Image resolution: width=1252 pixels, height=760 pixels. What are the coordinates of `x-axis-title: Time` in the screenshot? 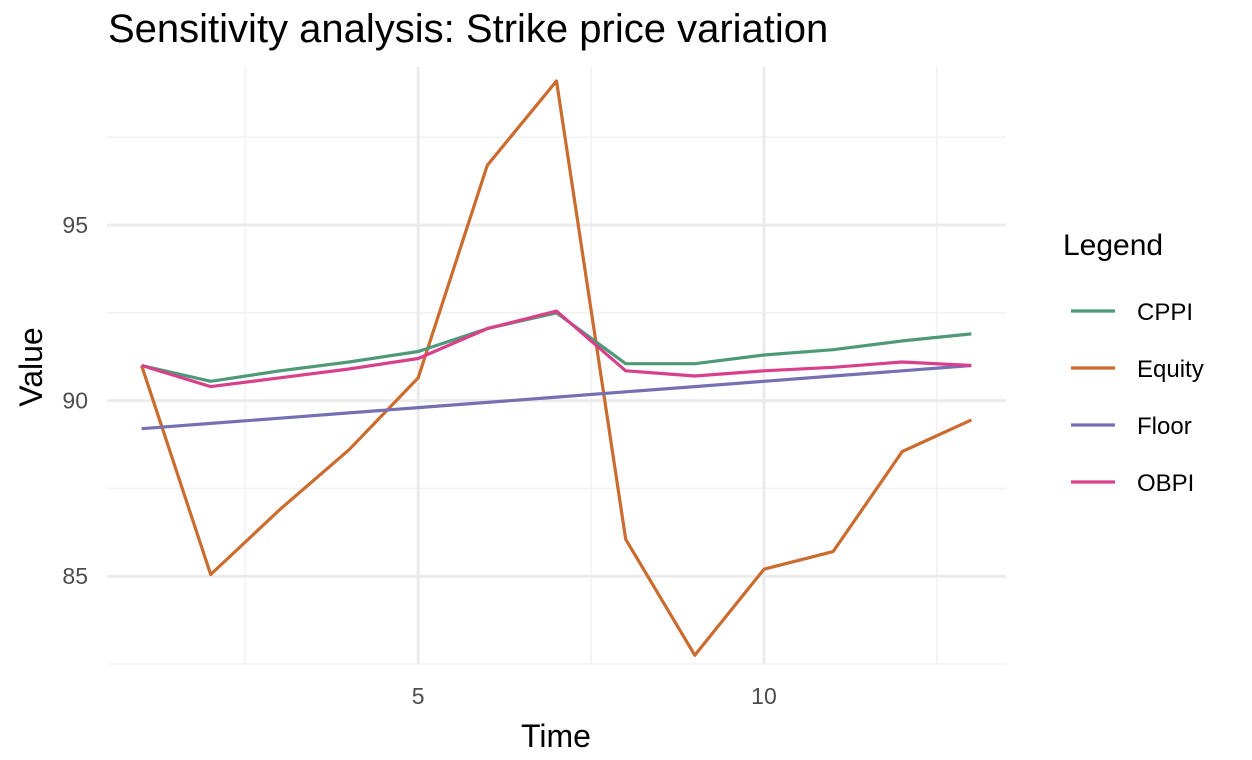 It's located at (556, 736).